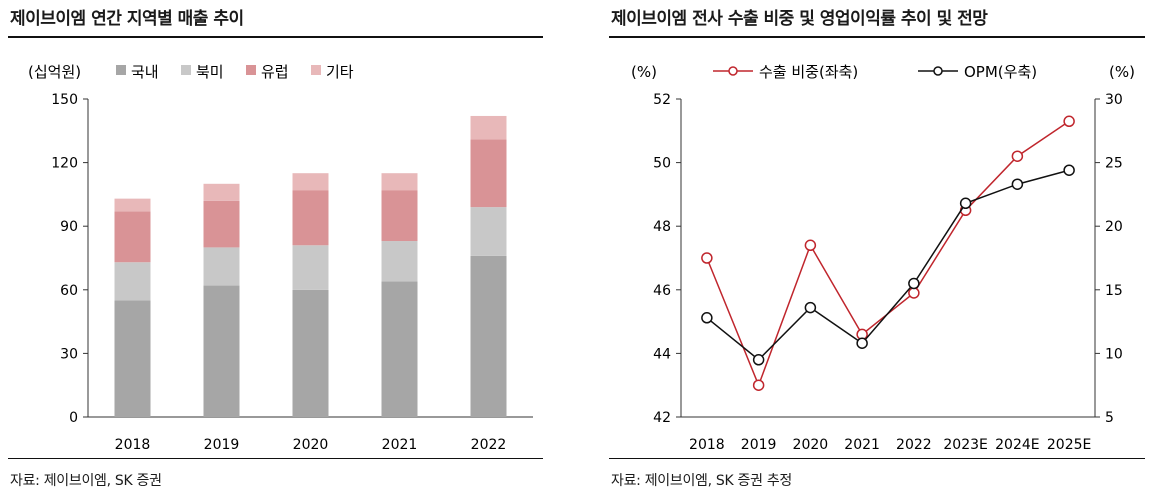  I want to click on bar-segment-2020-북미, so click(310, 267).